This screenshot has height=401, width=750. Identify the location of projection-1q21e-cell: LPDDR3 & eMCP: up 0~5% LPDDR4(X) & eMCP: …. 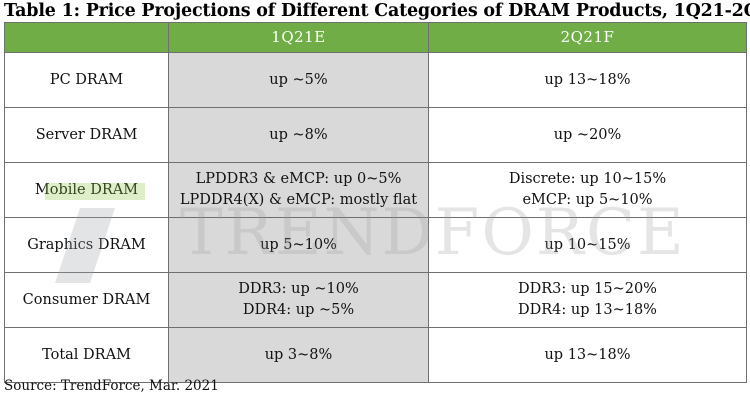
(298, 190).